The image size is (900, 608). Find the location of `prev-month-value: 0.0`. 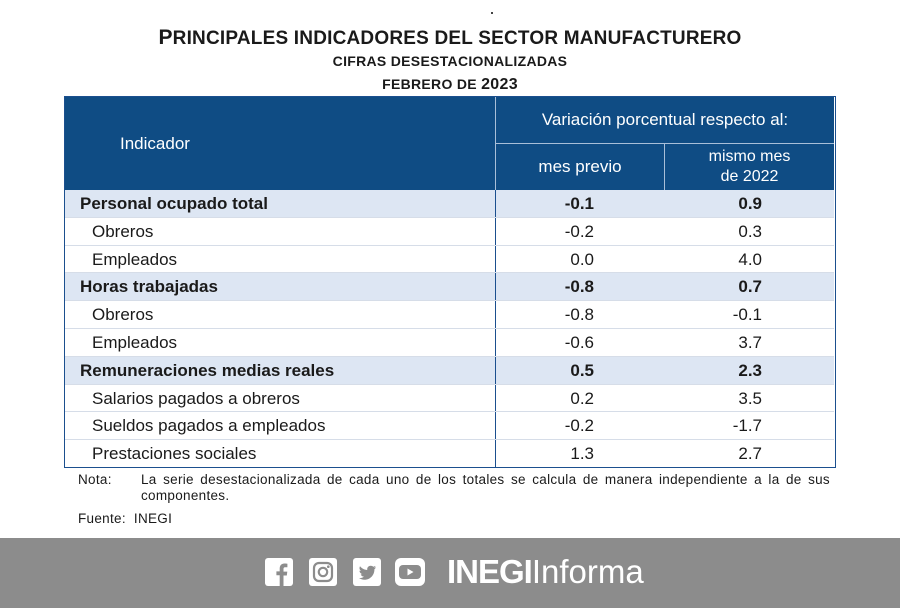

prev-month-value: 0.0 is located at coordinates (582, 259).